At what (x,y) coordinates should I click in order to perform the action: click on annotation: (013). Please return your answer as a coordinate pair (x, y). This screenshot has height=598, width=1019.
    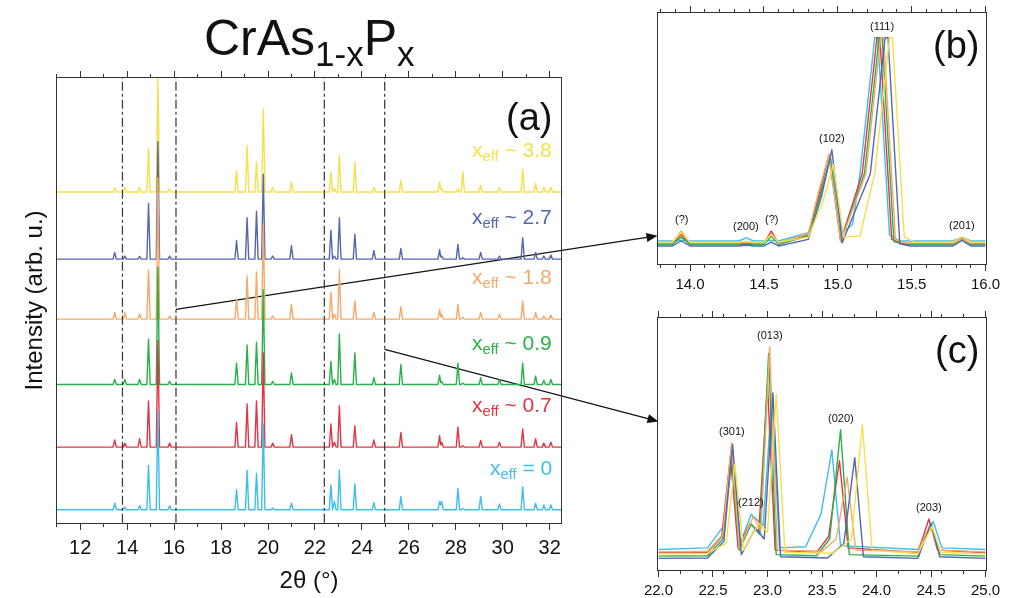
    Looking at the image, I should click on (770, 335).